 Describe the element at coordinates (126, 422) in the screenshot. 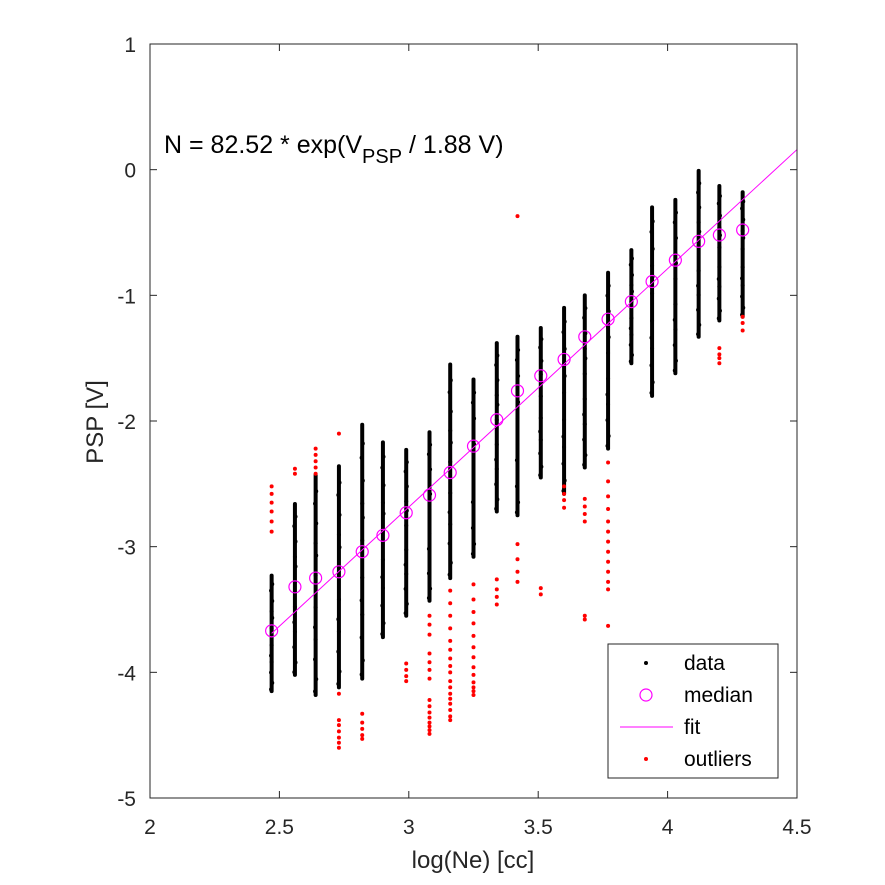

I see `y-tick-label: -2` at that location.